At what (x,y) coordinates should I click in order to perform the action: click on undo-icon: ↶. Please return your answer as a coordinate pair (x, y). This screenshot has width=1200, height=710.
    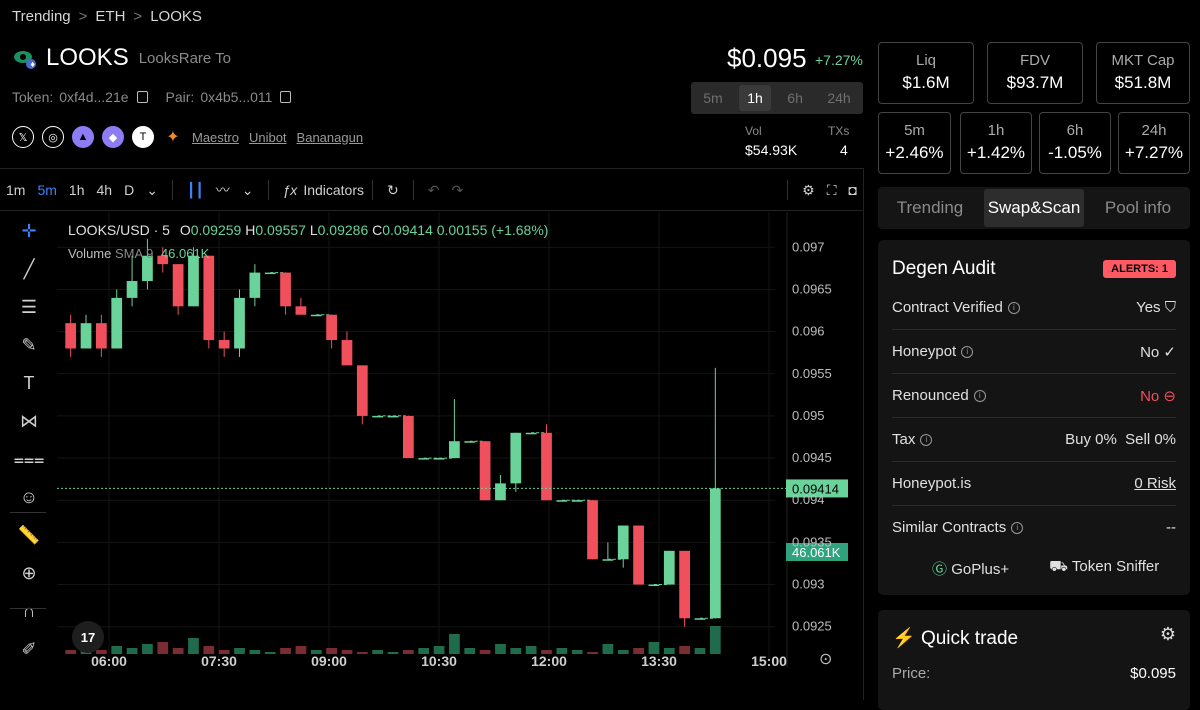
    Looking at the image, I should click on (433, 189).